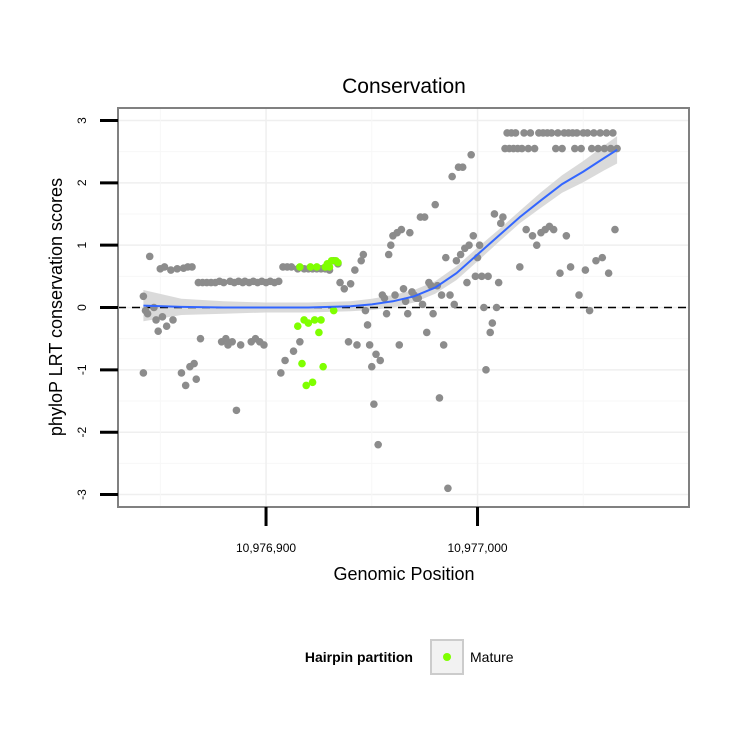 The height and width of the screenshot is (750, 750). What do you see at coordinates (56, 307) in the screenshot?
I see `y-axis-title: phyloP LRT conservation scores` at bounding box center [56, 307].